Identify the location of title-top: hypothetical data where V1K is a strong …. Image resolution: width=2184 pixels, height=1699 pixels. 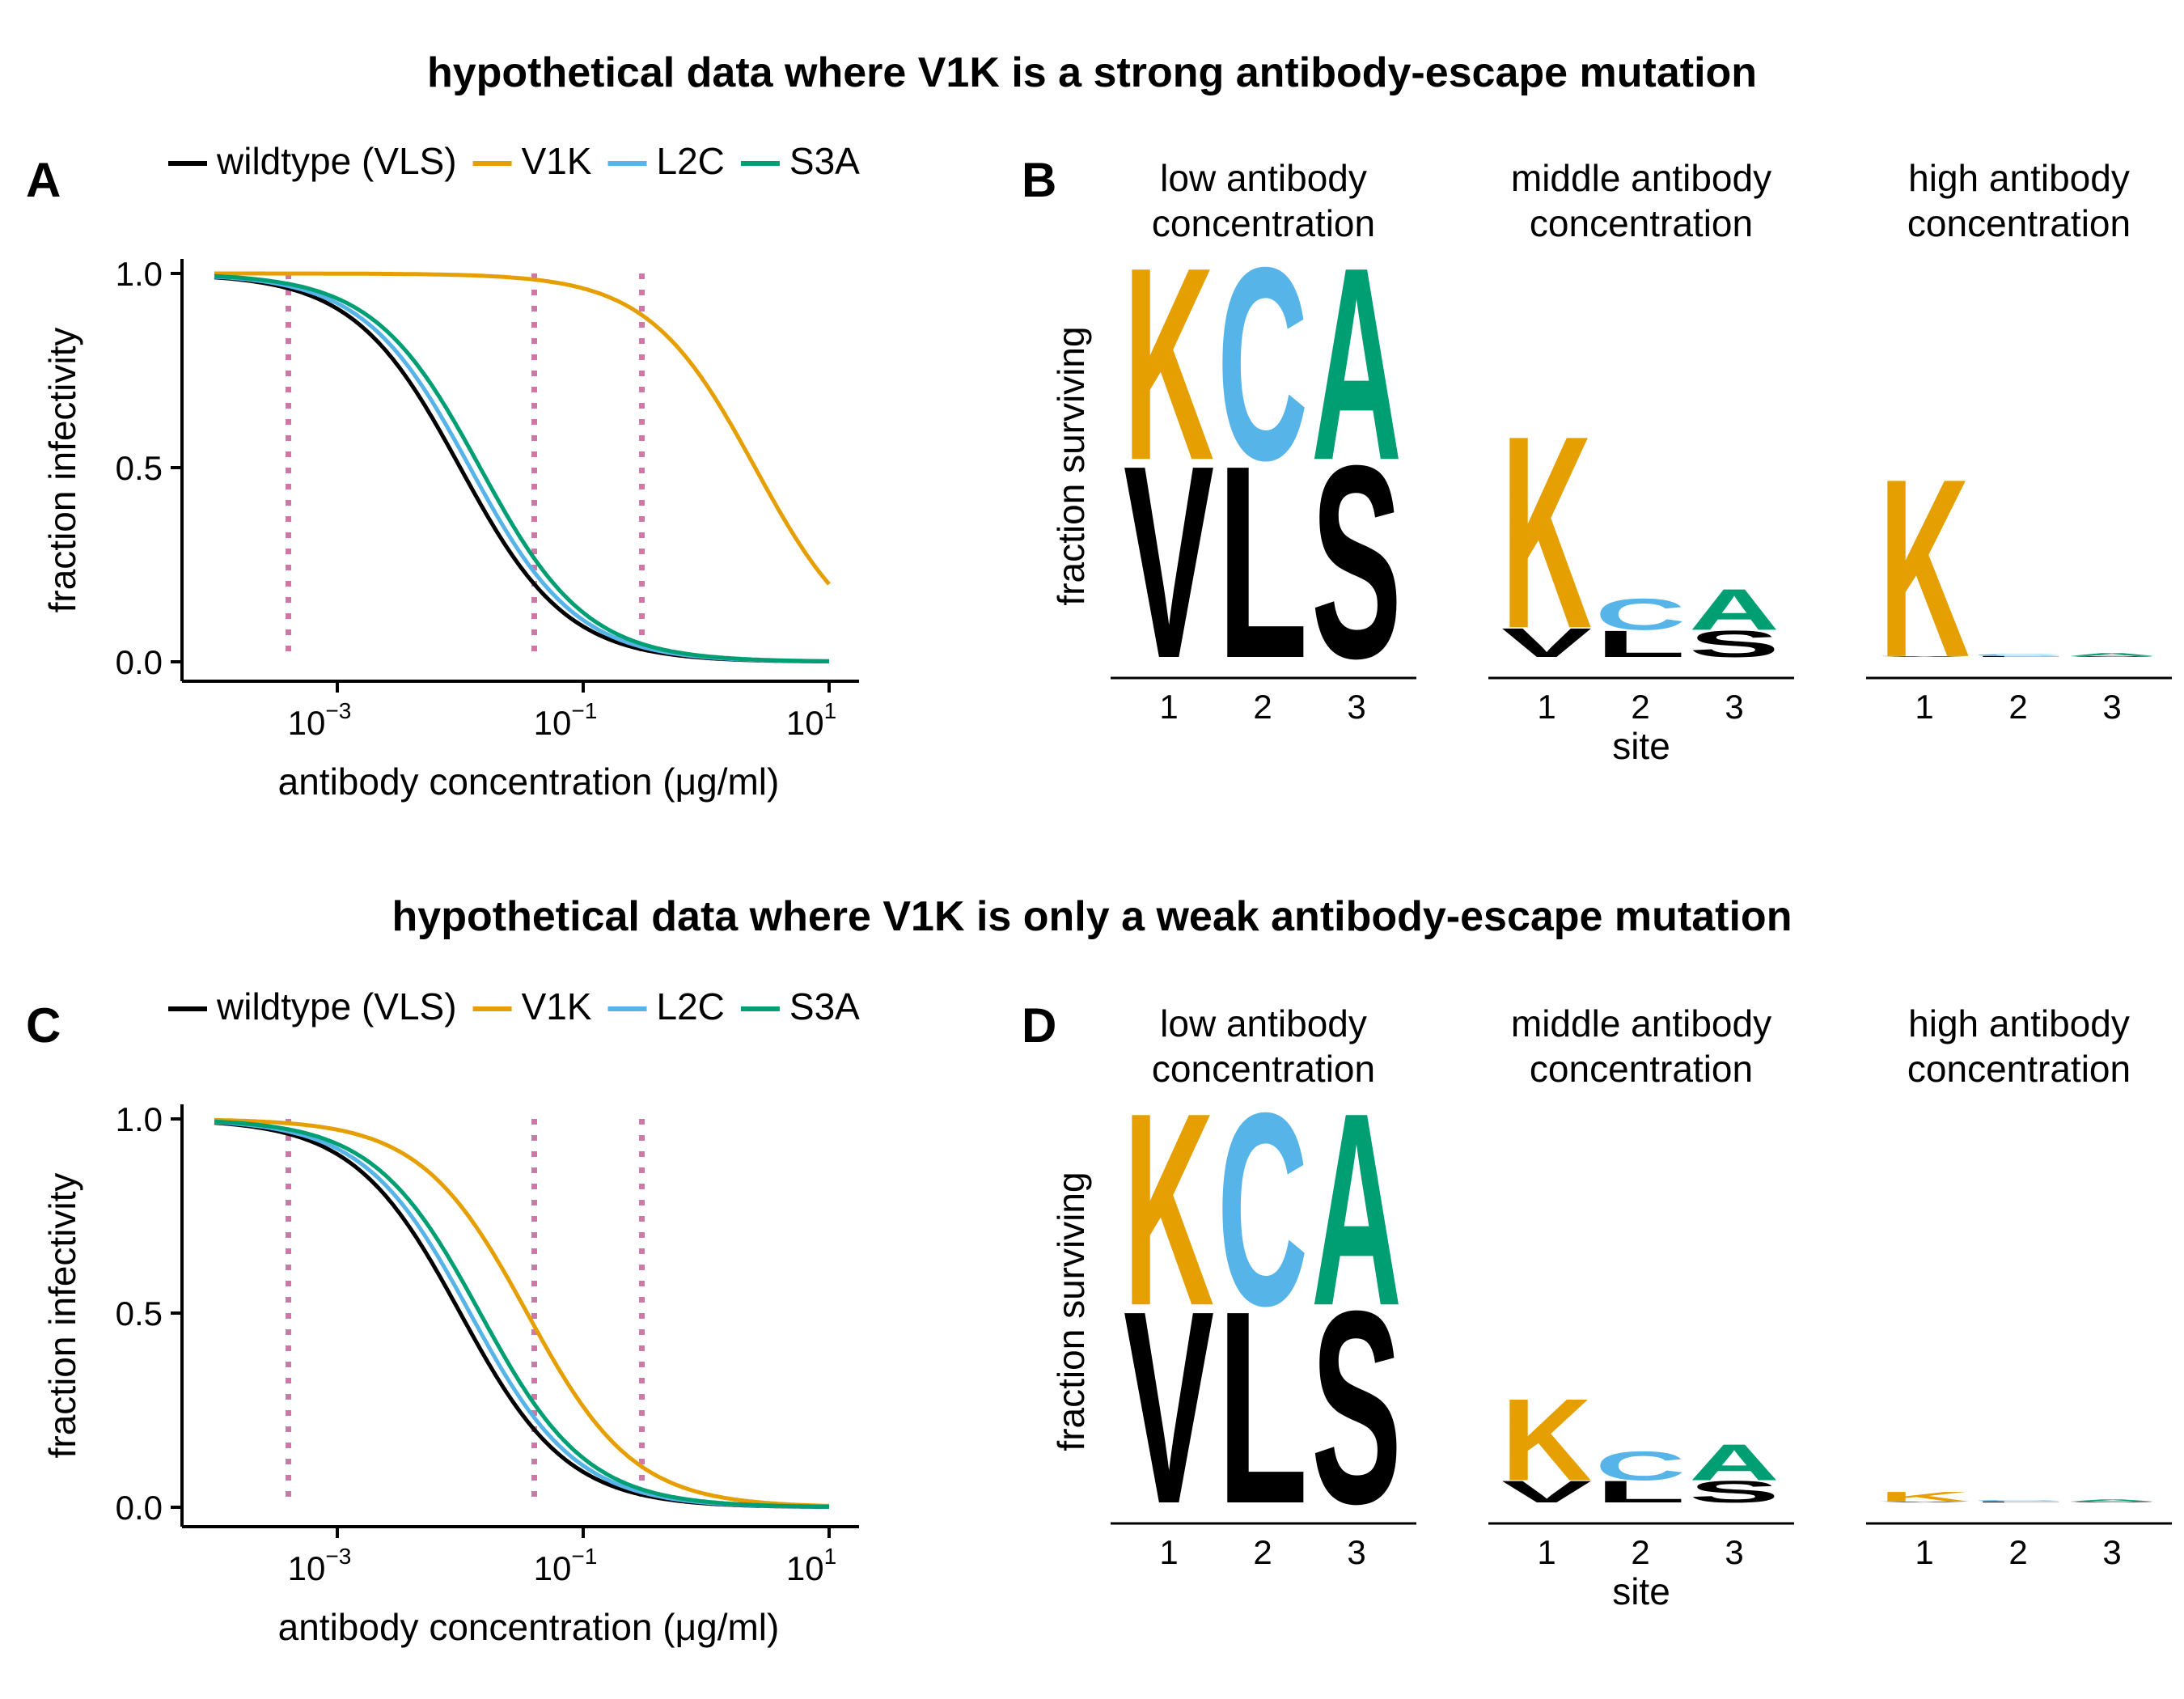
(1092, 72).